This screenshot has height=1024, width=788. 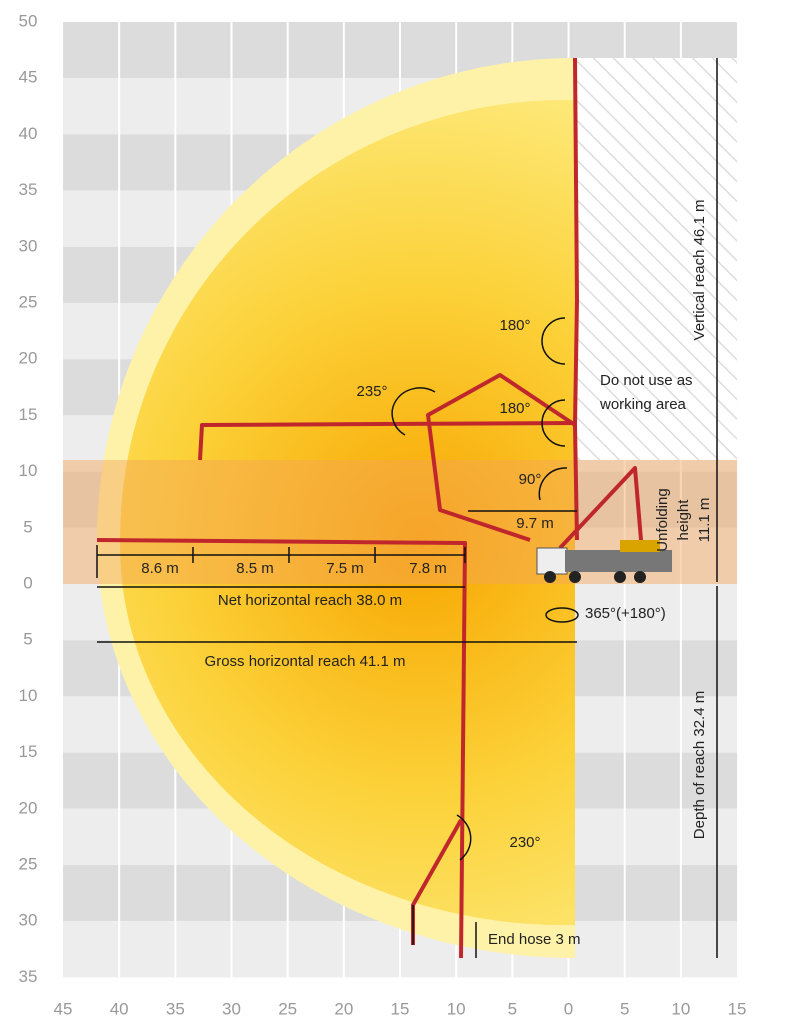 I want to click on end-hose-label: End hose 3 m, so click(x=534, y=939).